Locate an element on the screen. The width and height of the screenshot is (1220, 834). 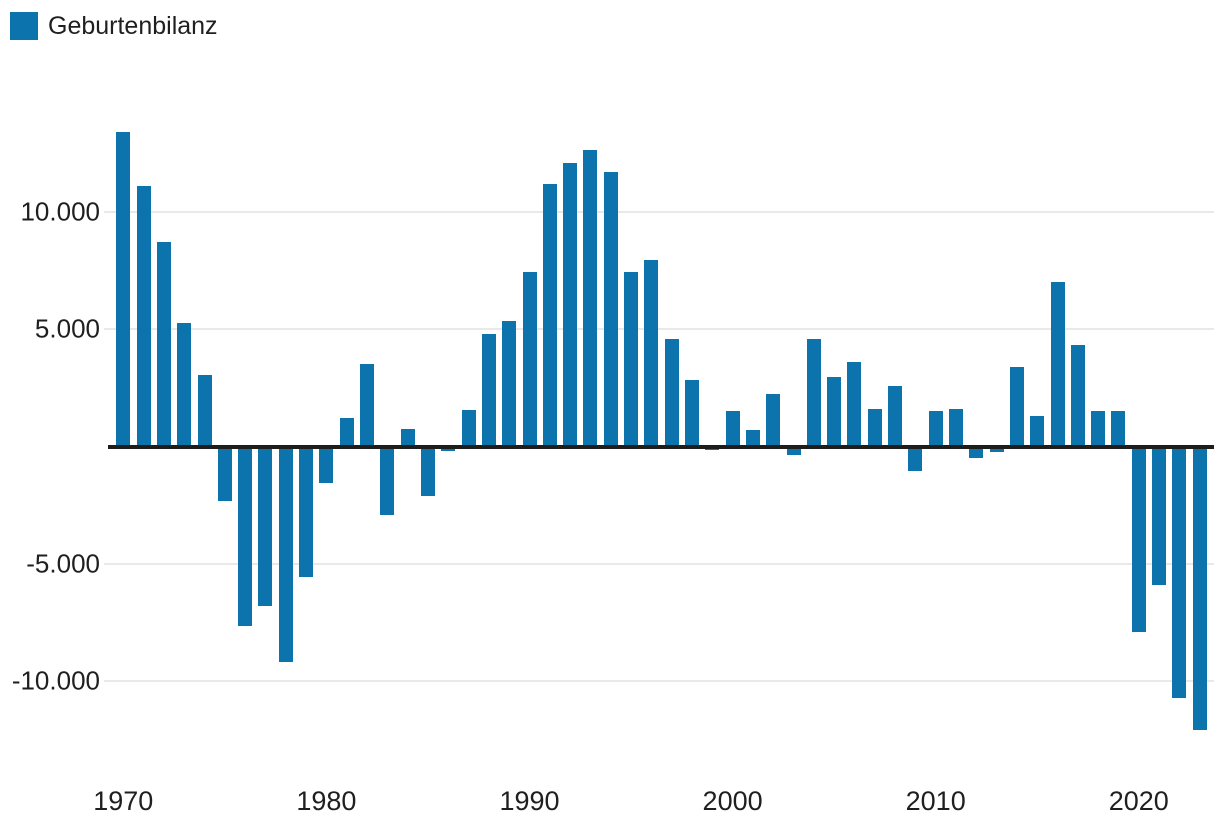
bar-1984 is located at coordinates (407, 438).